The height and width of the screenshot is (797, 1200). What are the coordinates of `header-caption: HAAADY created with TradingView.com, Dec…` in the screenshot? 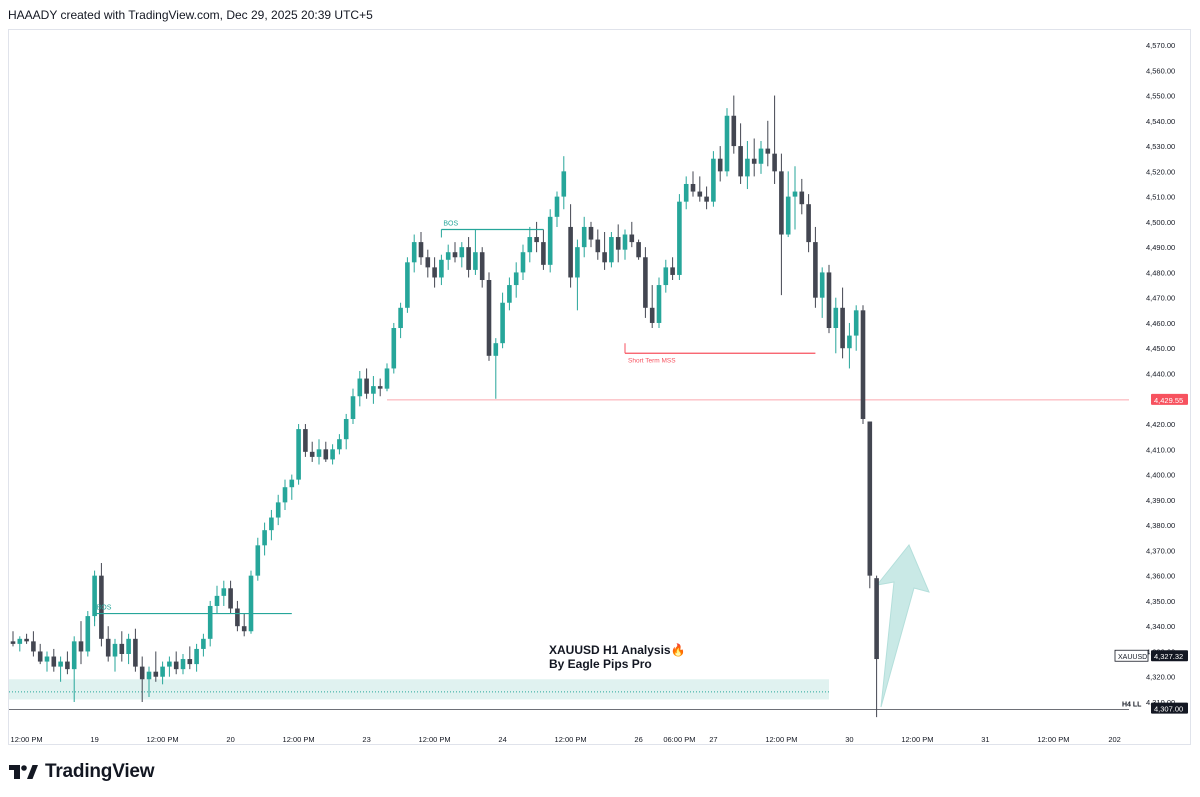 It's located at (190, 15).